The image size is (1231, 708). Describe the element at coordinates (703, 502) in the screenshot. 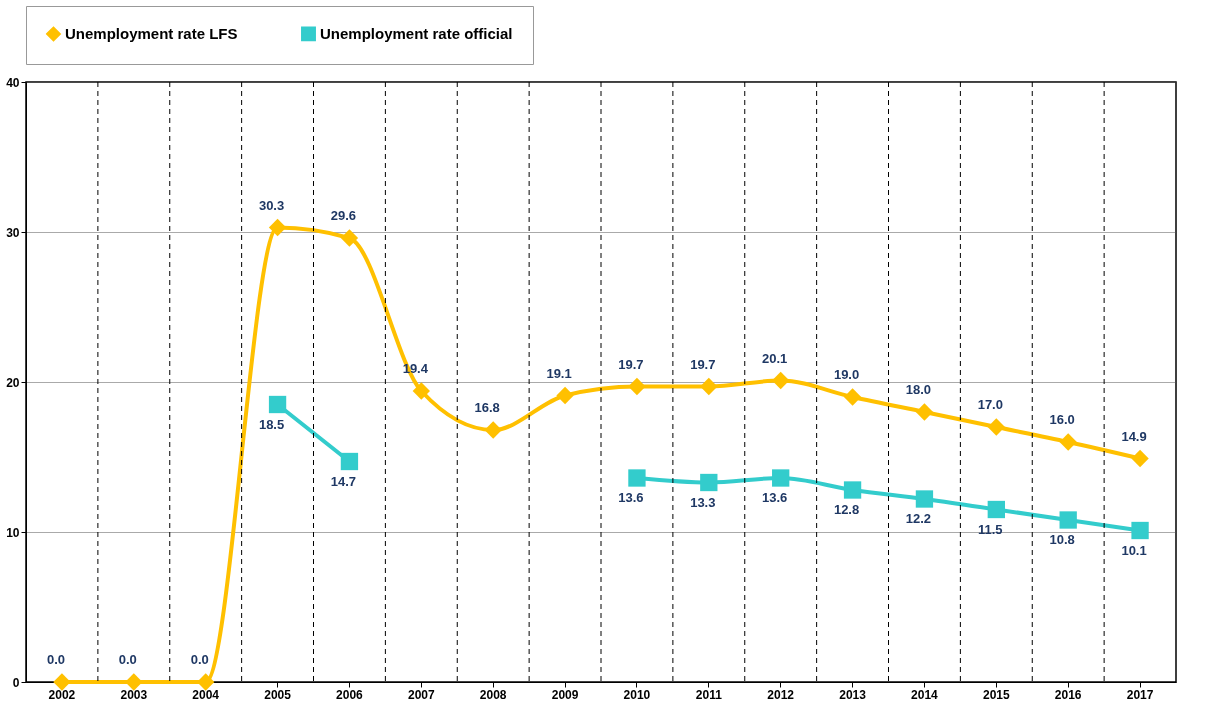

I see `data-label: 13.3` at that location.